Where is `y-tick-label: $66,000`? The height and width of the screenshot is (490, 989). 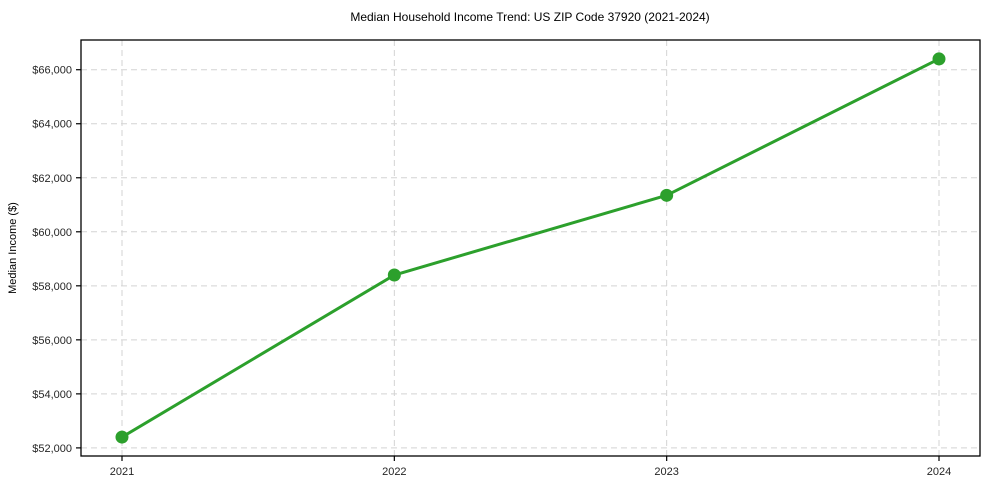
y-tick-label: $66,000 is located at coordinates (52, 71).